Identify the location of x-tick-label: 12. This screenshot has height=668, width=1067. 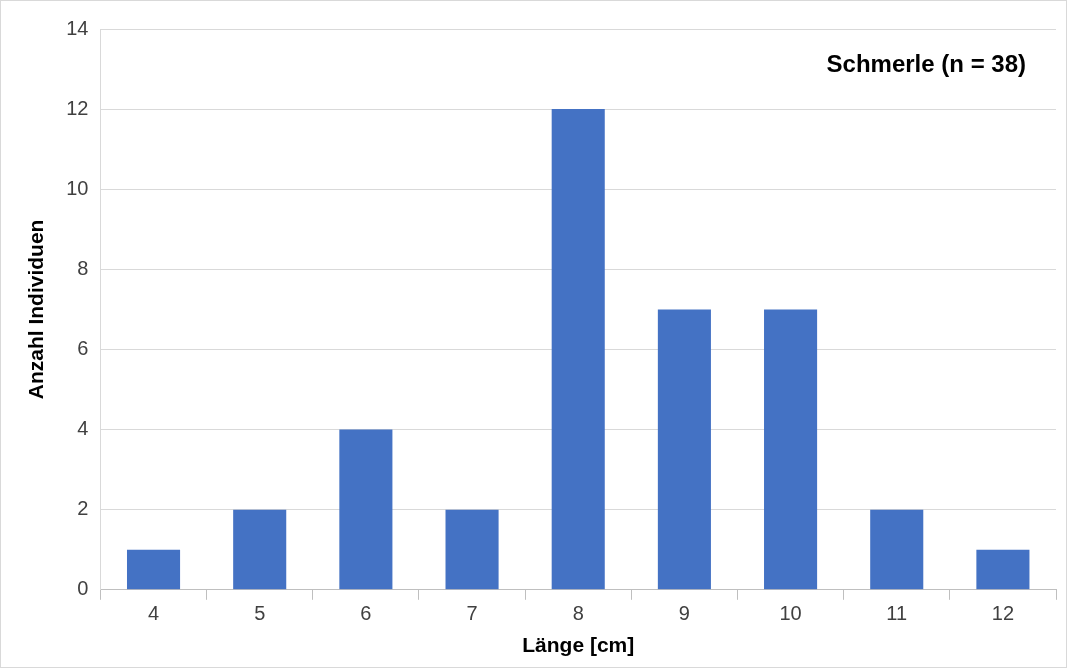
(1003, 613).